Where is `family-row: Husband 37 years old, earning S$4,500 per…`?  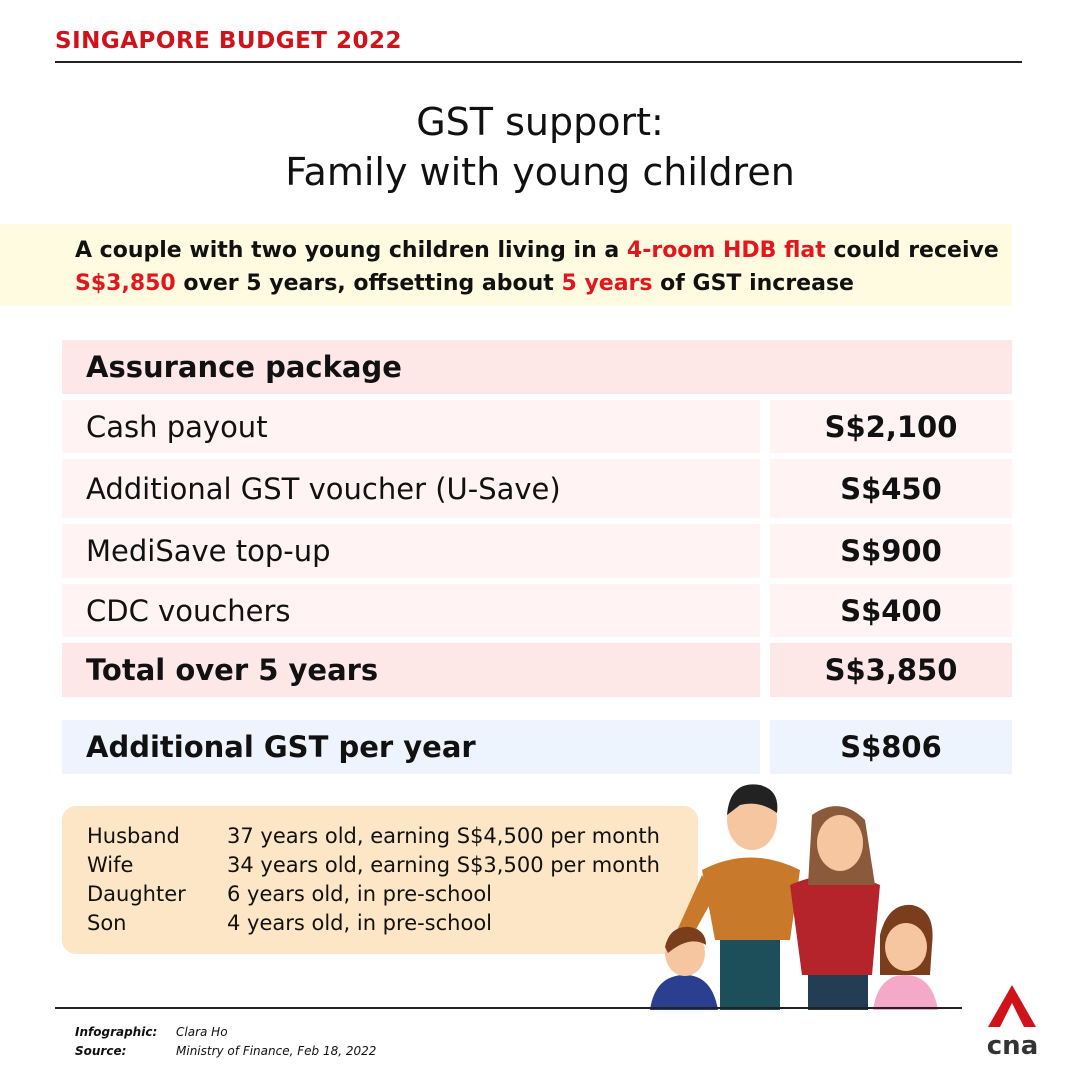 family-row: Husband 37 years old, earning S$4,500 per… is located at coordinates (392, 836).